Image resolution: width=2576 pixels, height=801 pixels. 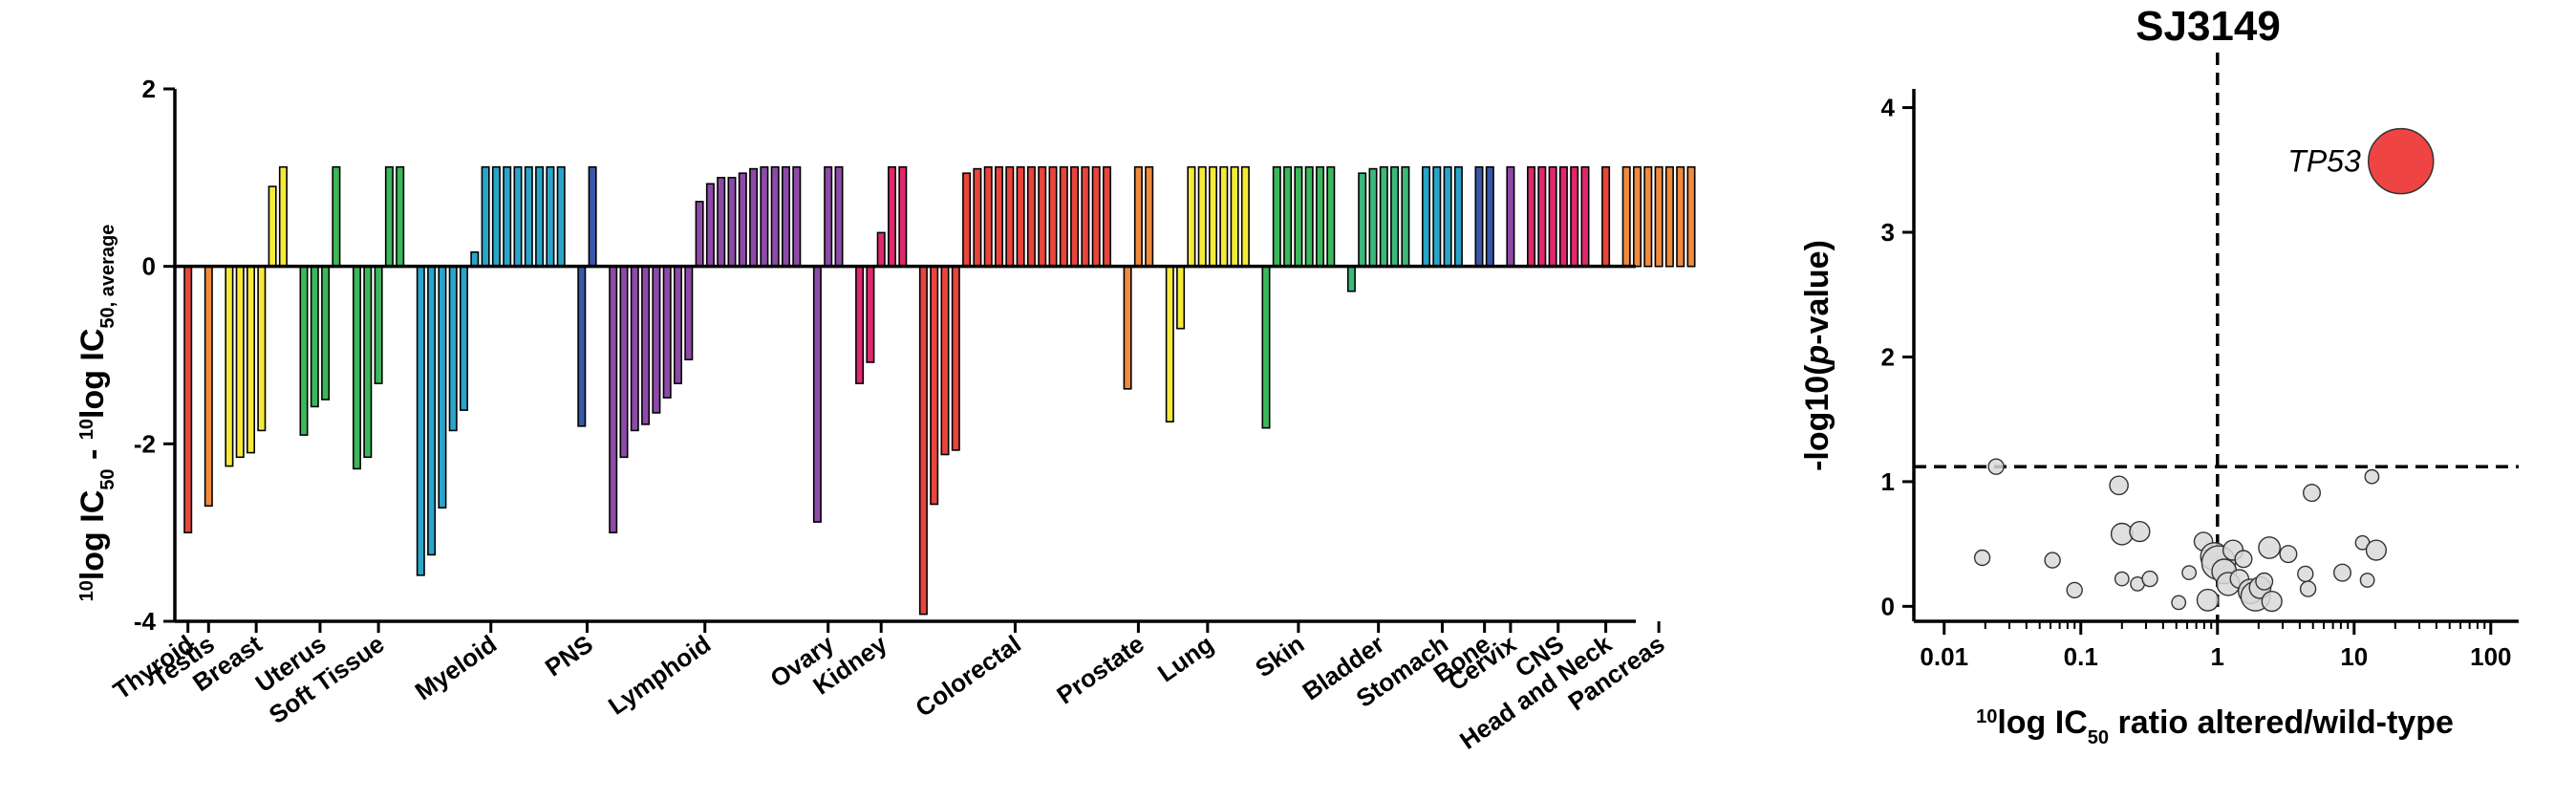 What do you see at coordinates (1279, 655) in the screenshot?
I see `tissue-label: Skin` at bounding box center [1279, 655].